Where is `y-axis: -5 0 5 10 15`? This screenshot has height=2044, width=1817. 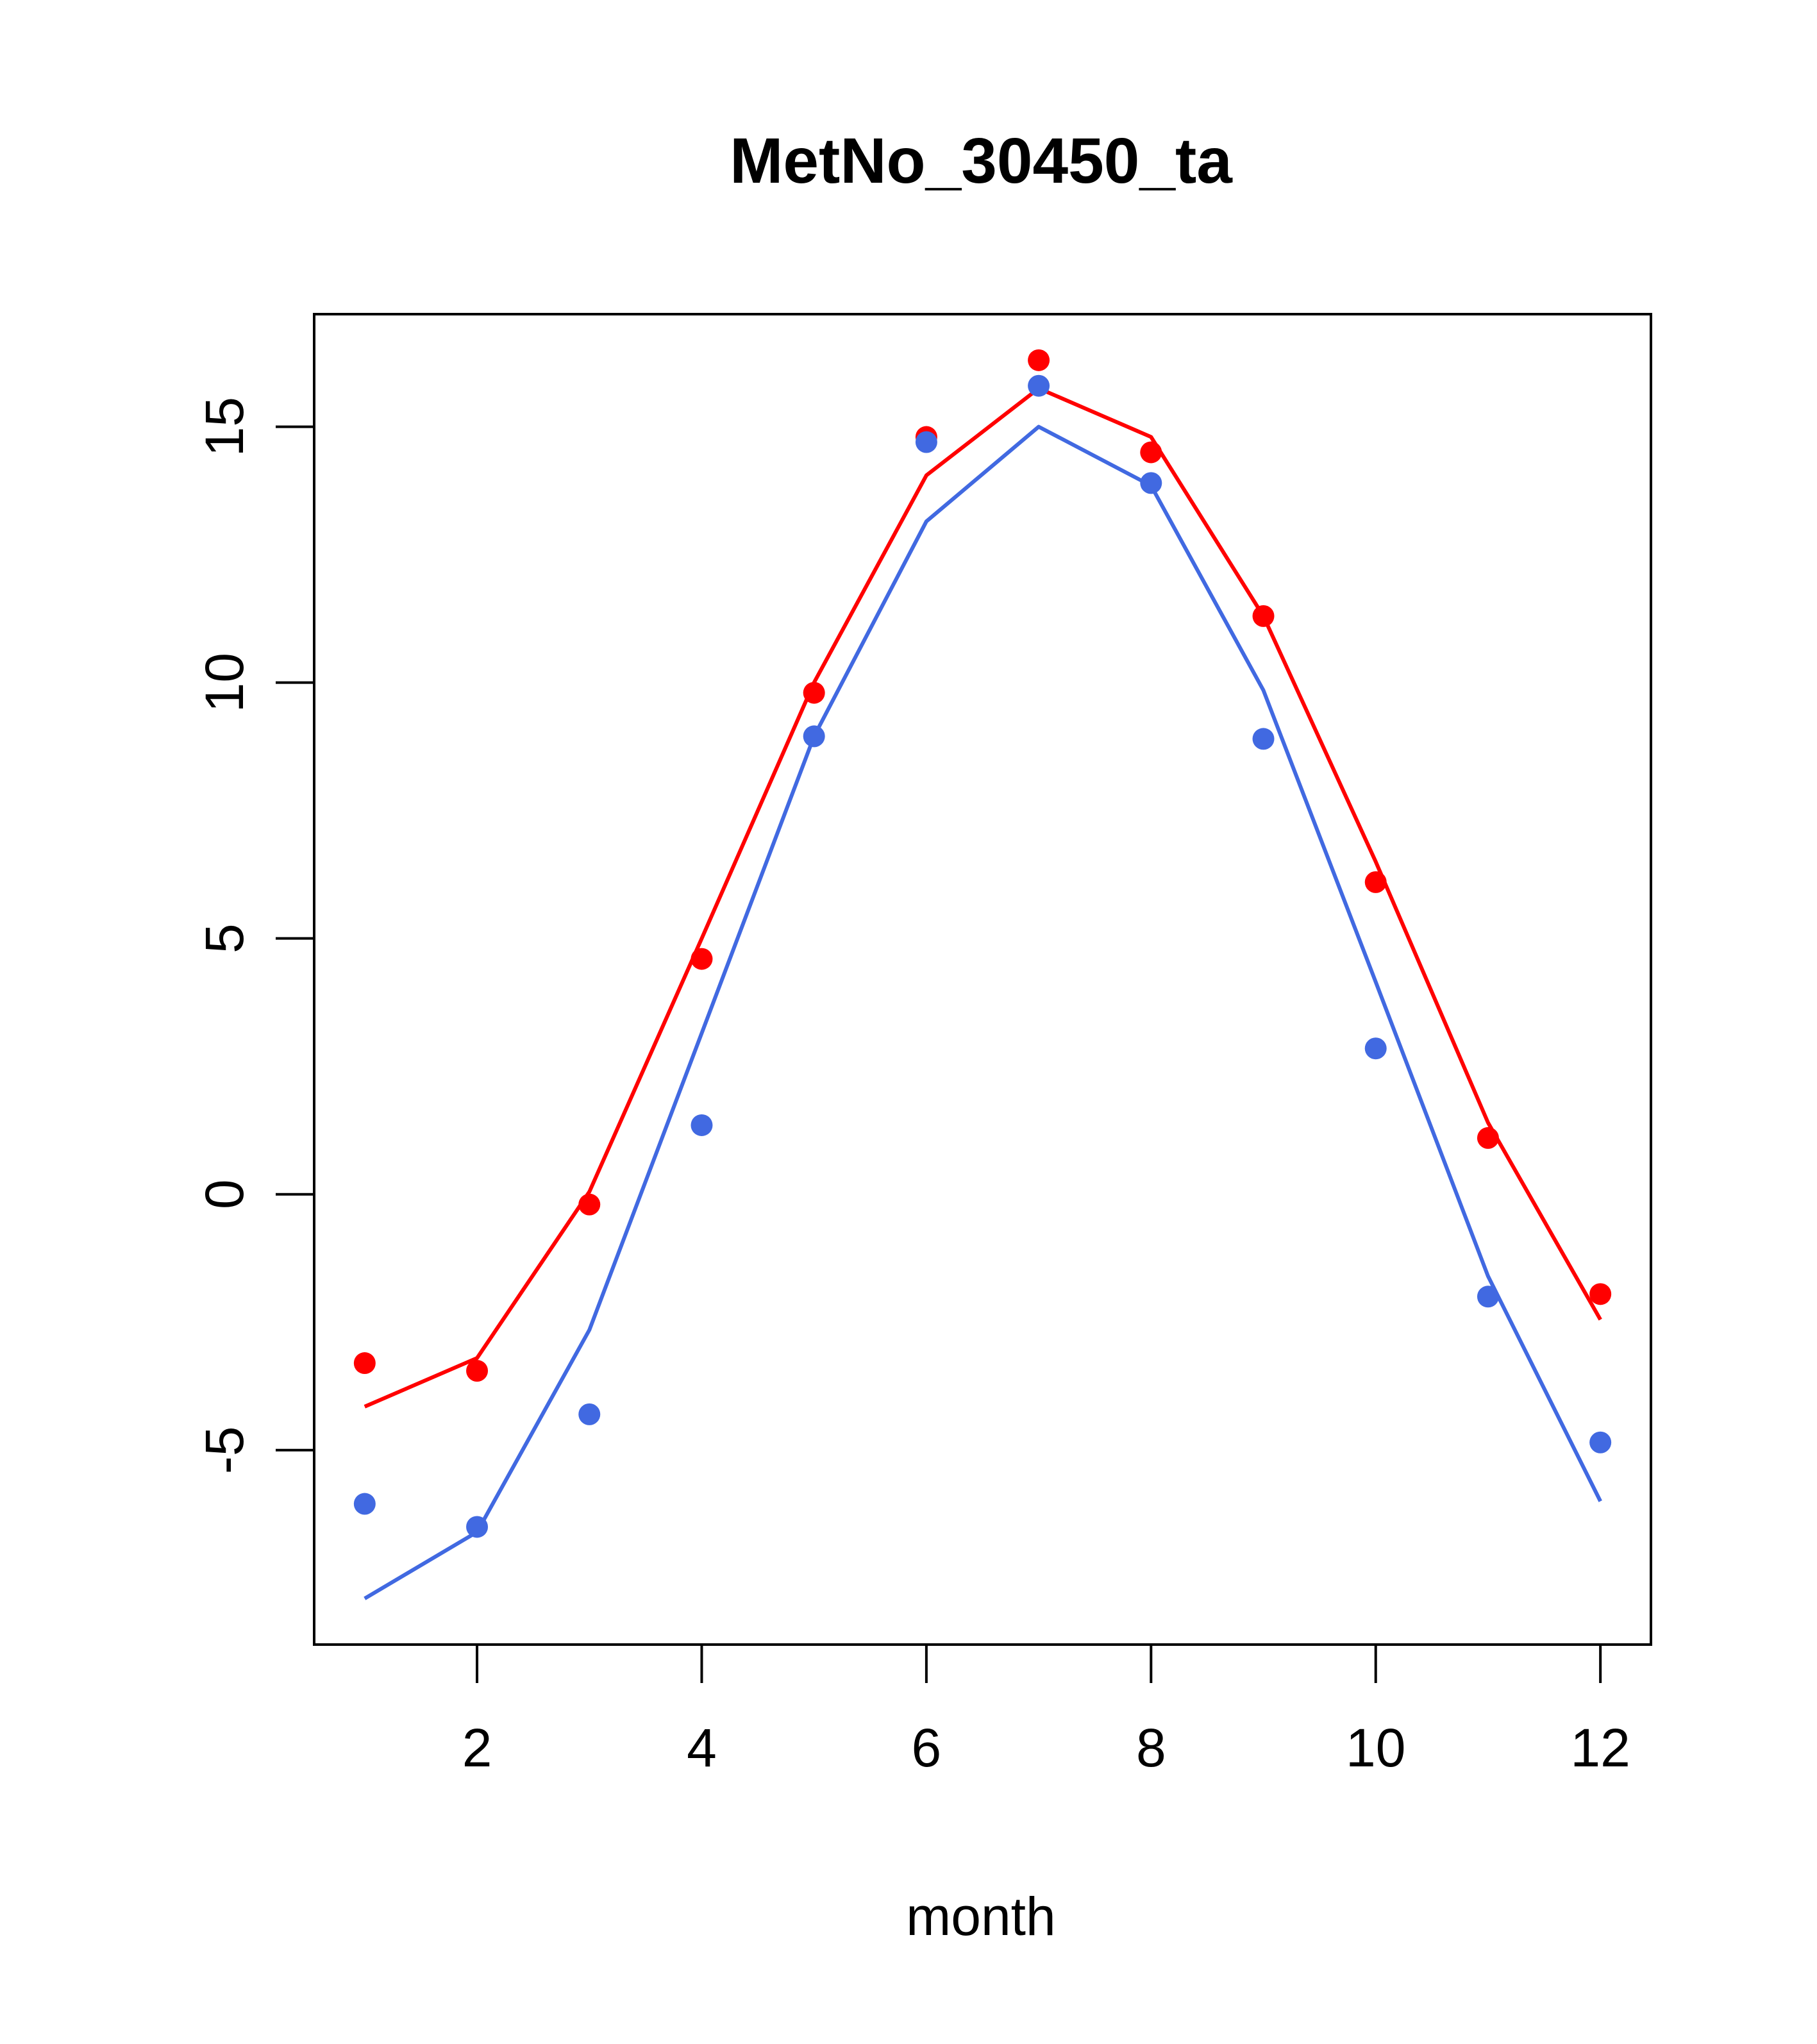 y-axis: -5 0 5 10 15 is located at coordinates (254, 936).